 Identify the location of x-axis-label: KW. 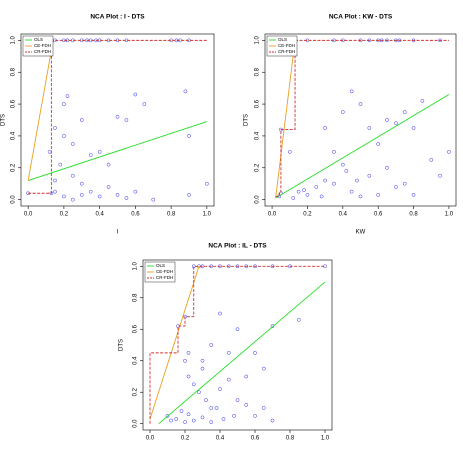
(361, 233).